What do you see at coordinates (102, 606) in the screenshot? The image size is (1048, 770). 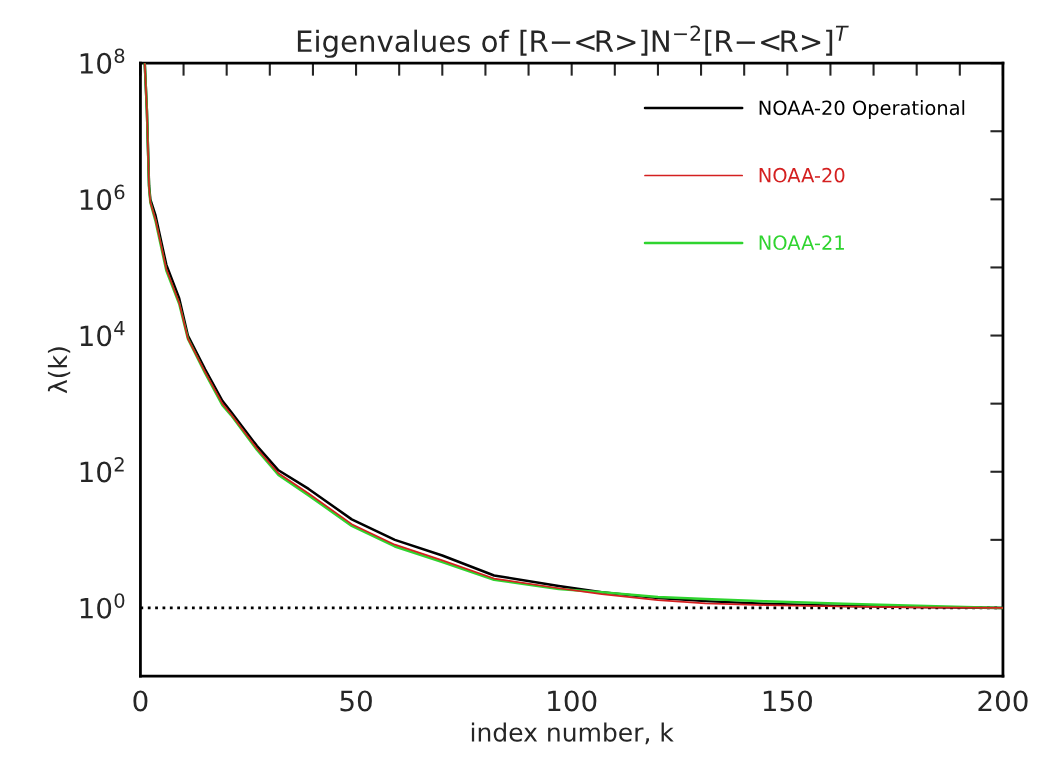 I see `y-tick-label: 10$^{0}$` at bounding box center [102, 606].